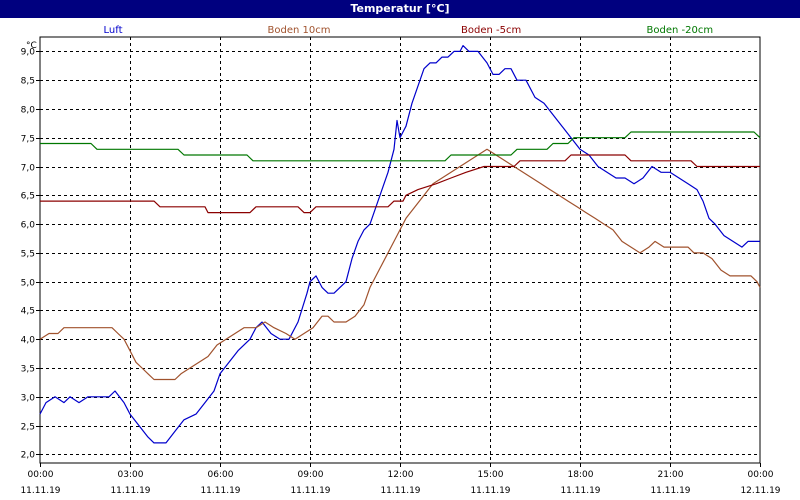 This screenshot has height=500, width=800. Describe the element at coordinates (28, 226) in the screenshot. I see `y-tick-label: 6,0` at that location.